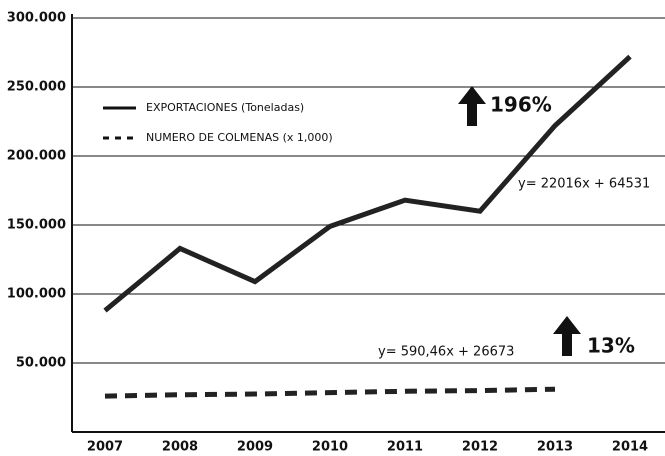 The image size is (665, 456). I want to click on annotation: y= 22016x + 64531, so click(584, 184).